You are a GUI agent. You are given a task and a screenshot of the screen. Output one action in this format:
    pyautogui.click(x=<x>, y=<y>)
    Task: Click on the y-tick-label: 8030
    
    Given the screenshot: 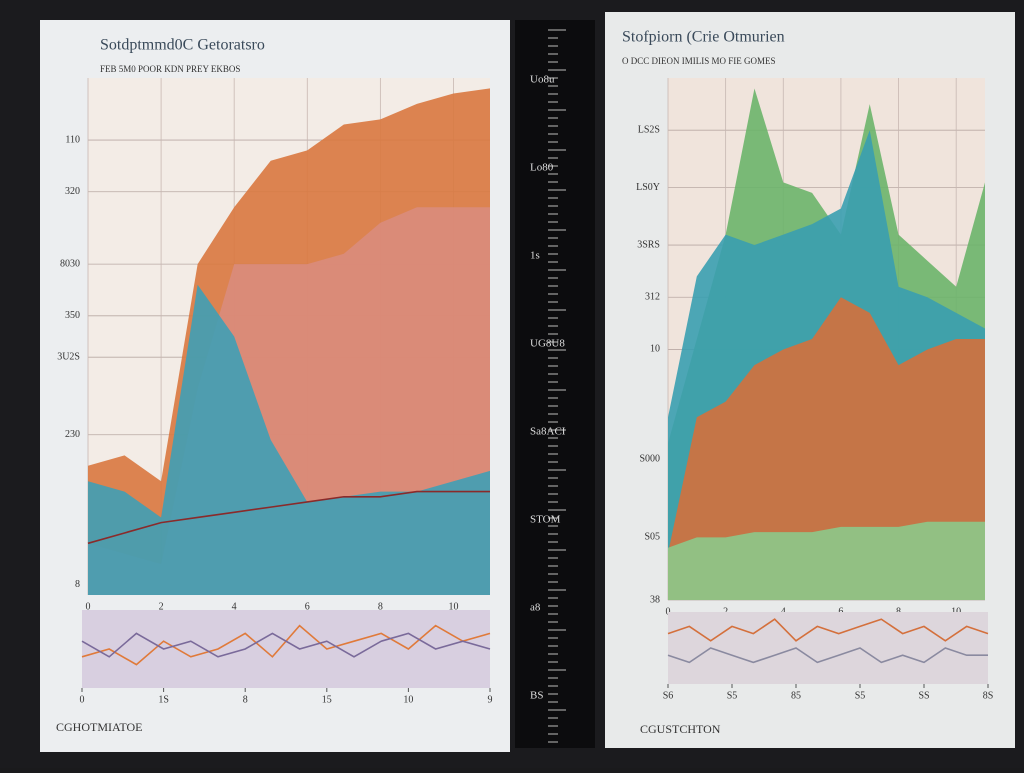 What is the action you would take?
    pyautogui.click(x=70, y=263)
    